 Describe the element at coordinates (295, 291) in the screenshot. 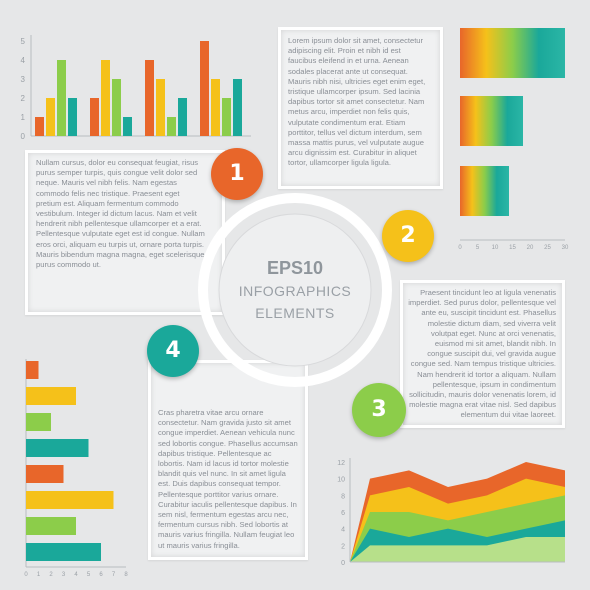

I see `center-subtitle-line1: INFOGRAPHICS` at that location.